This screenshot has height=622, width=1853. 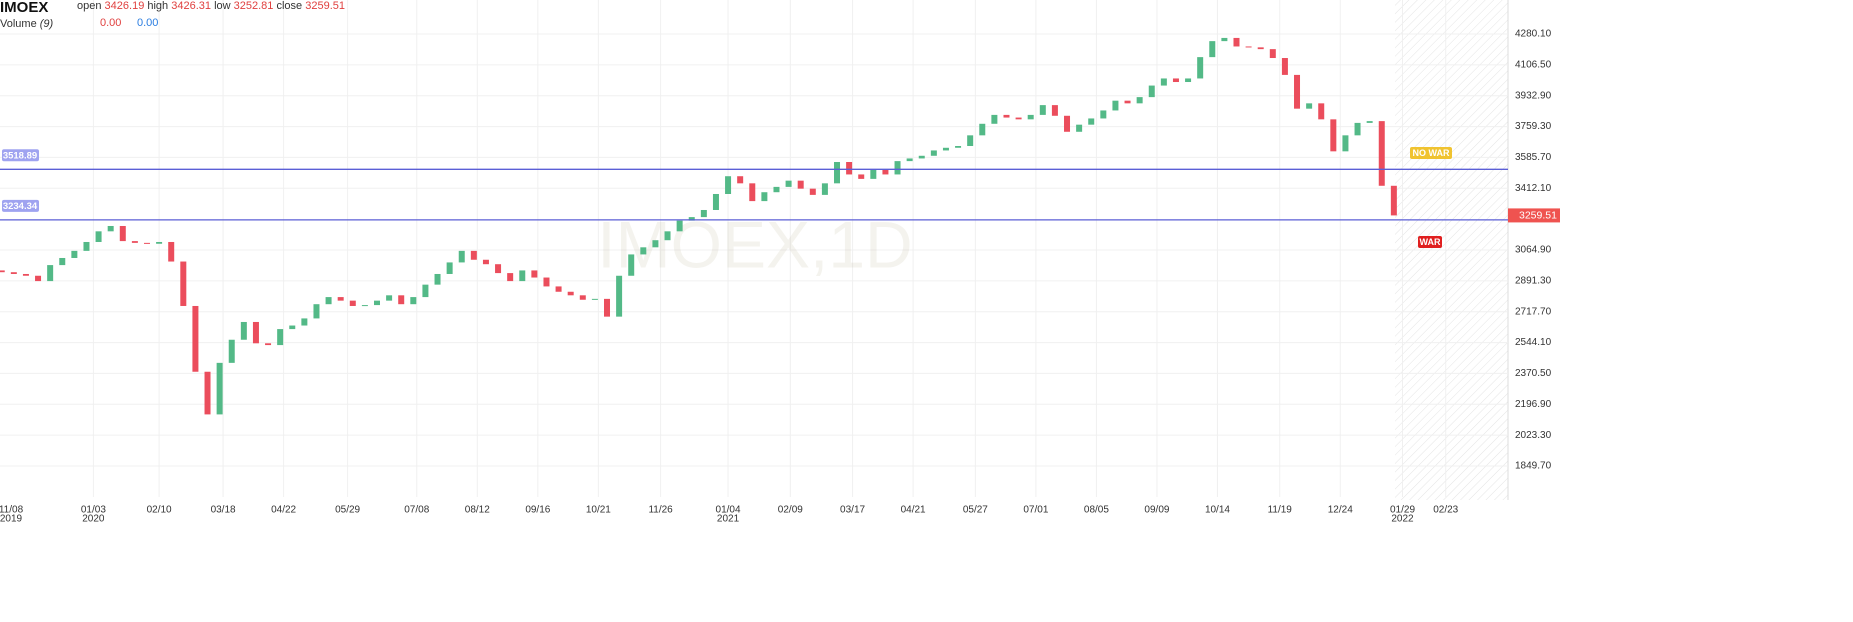 What do you see at coordinates (325, 6) in the screenshot?
I see `ohlc-value: 3259.51` at bounding box center [325, 6].